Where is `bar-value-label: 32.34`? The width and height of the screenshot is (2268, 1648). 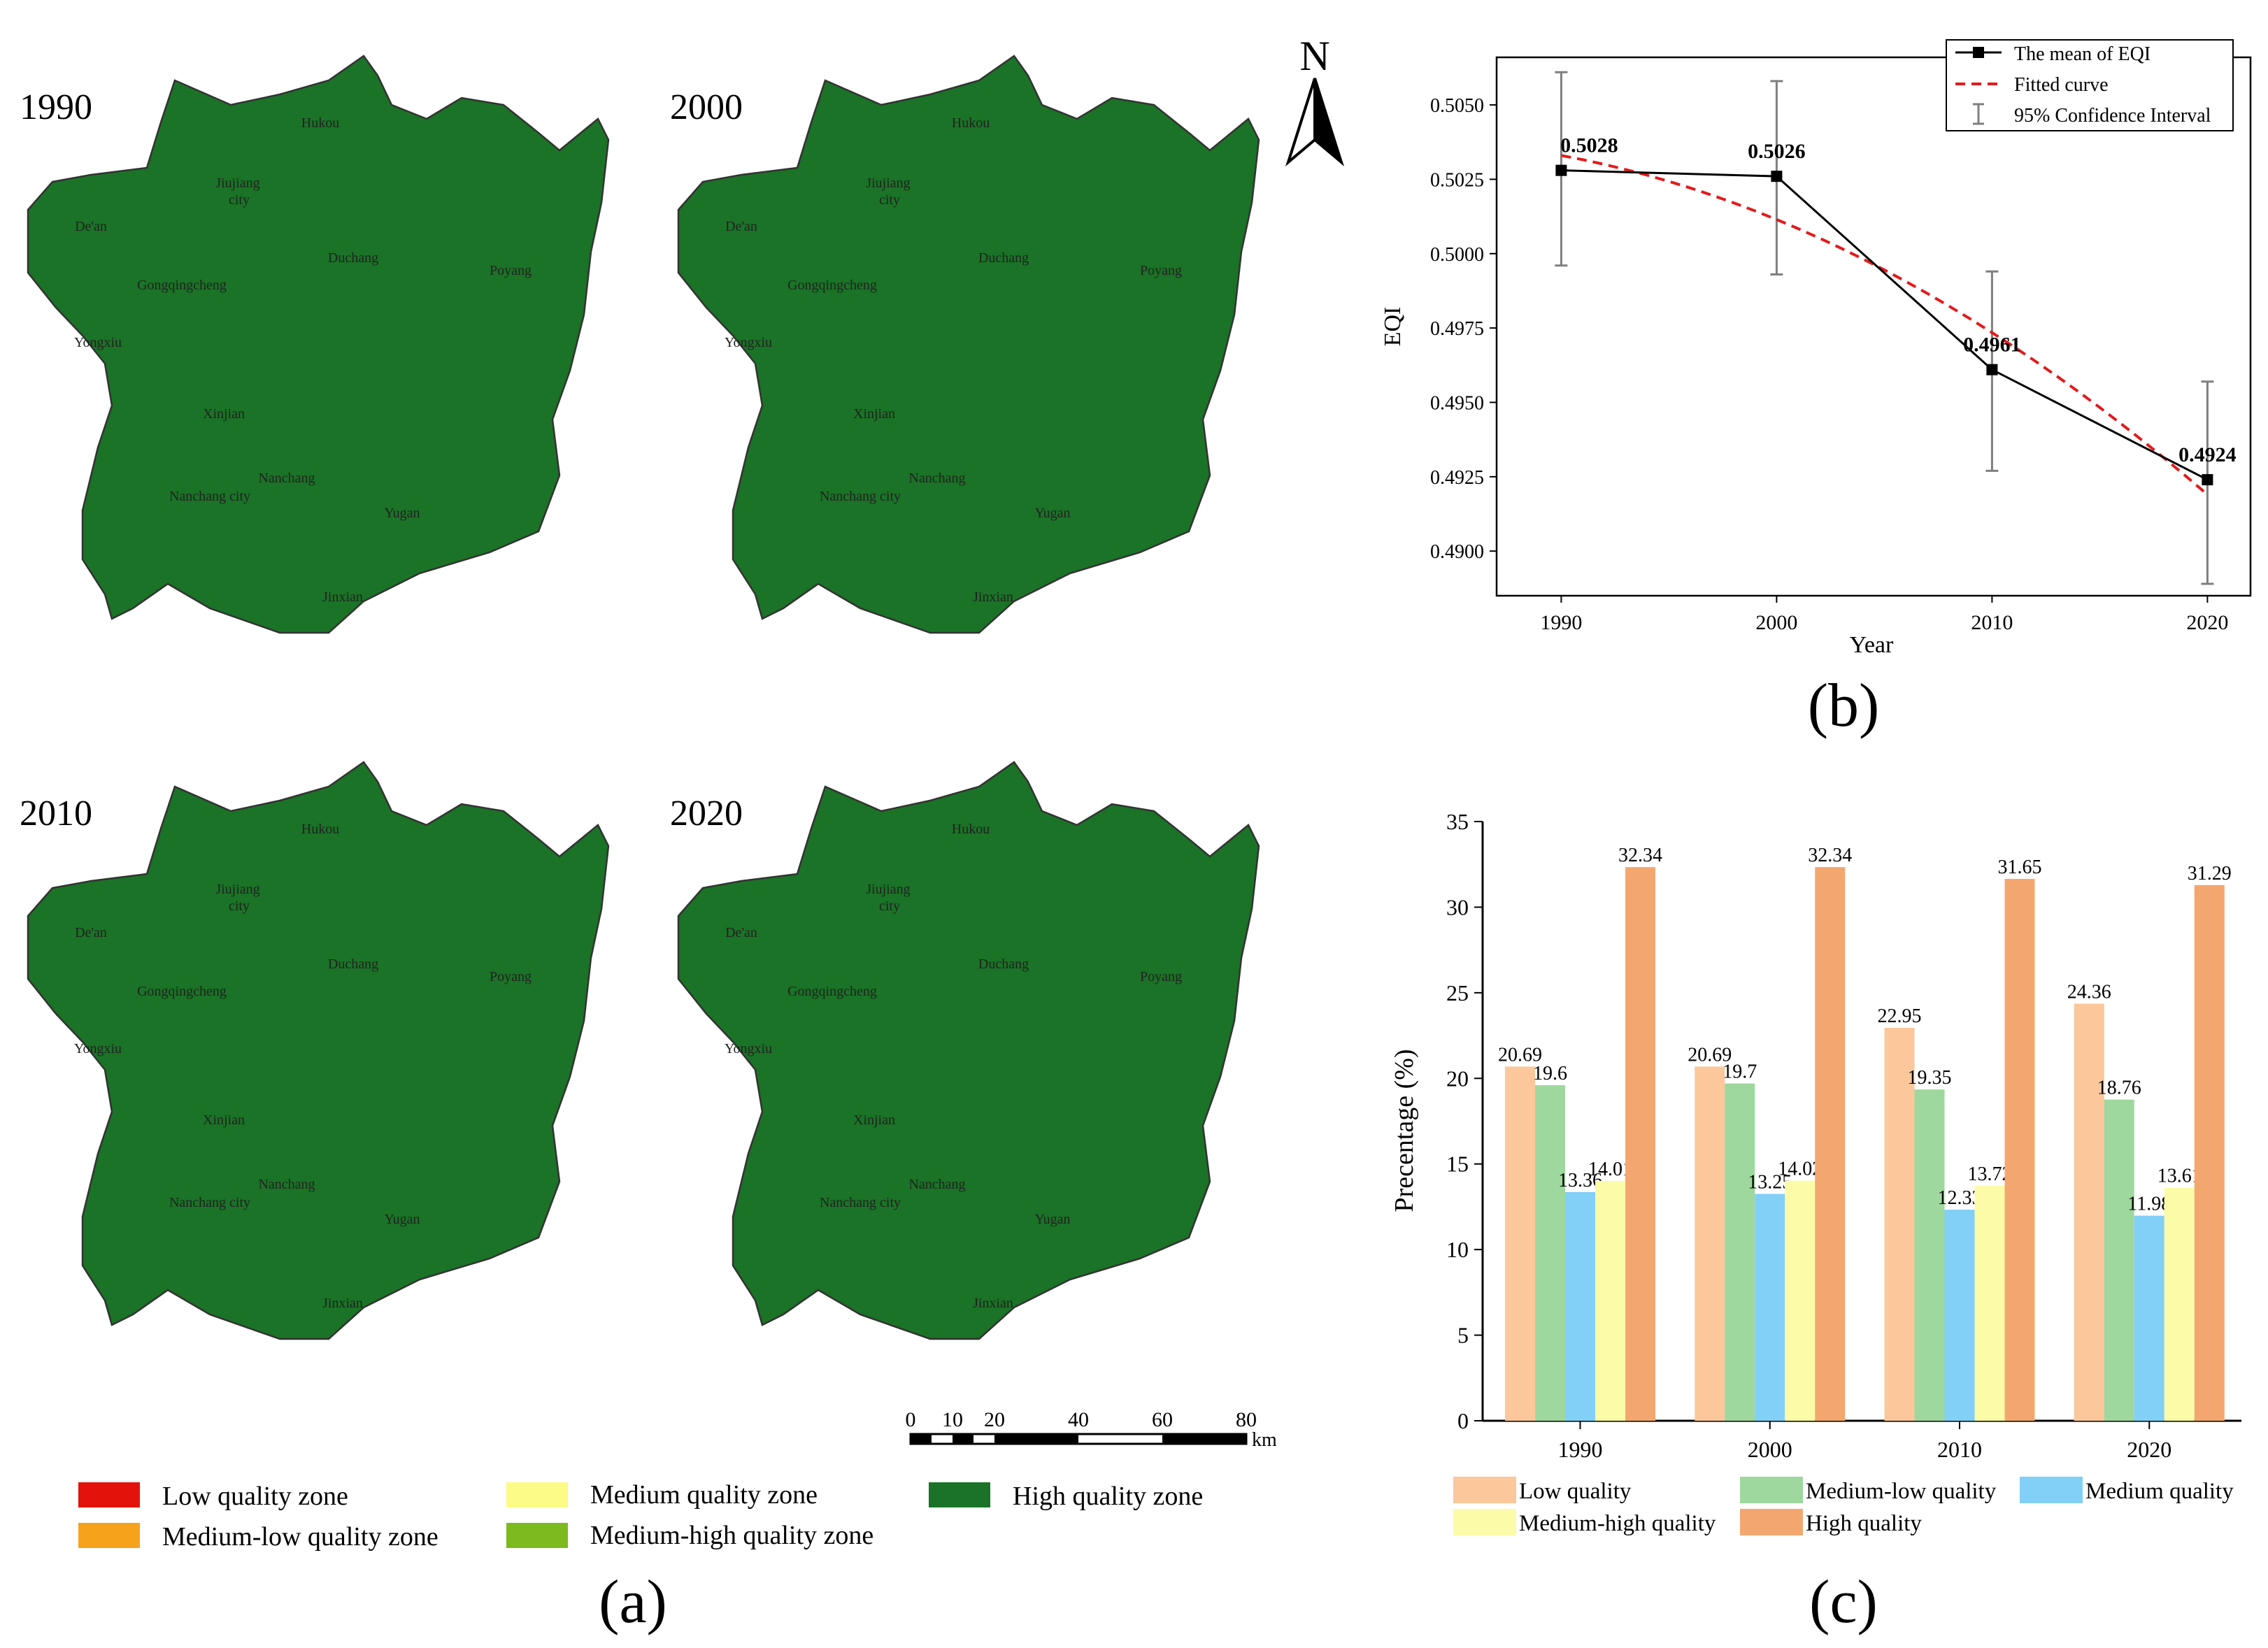 bar-value-label: 32.34 is located at coordinates (1830, 855).